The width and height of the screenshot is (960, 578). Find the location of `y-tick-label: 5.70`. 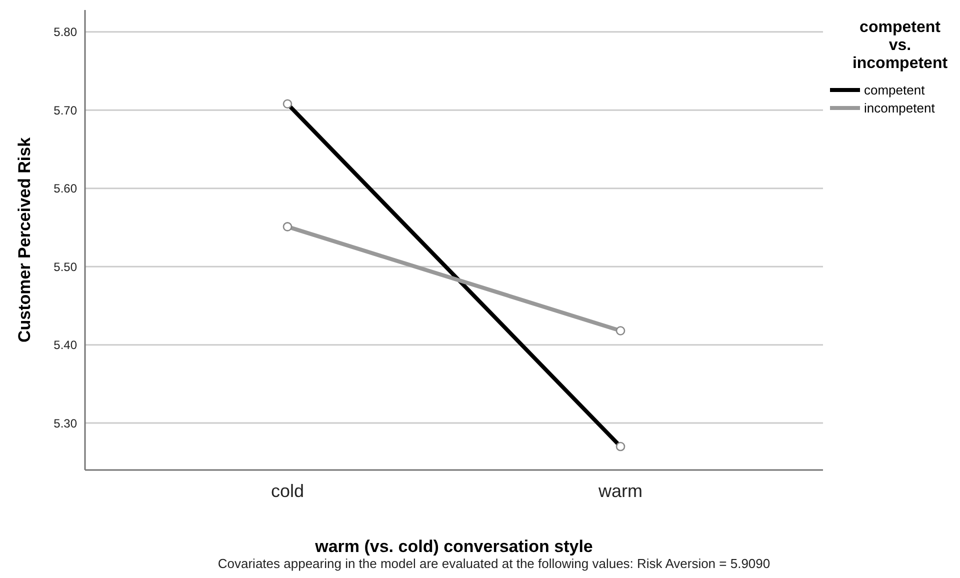

y-tick-label: 5.70 is located at coordinates (66, 110).